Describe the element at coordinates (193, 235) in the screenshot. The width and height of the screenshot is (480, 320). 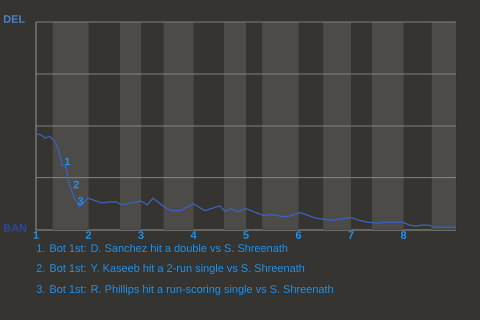
I see `x-tick-label: 4` at that location.